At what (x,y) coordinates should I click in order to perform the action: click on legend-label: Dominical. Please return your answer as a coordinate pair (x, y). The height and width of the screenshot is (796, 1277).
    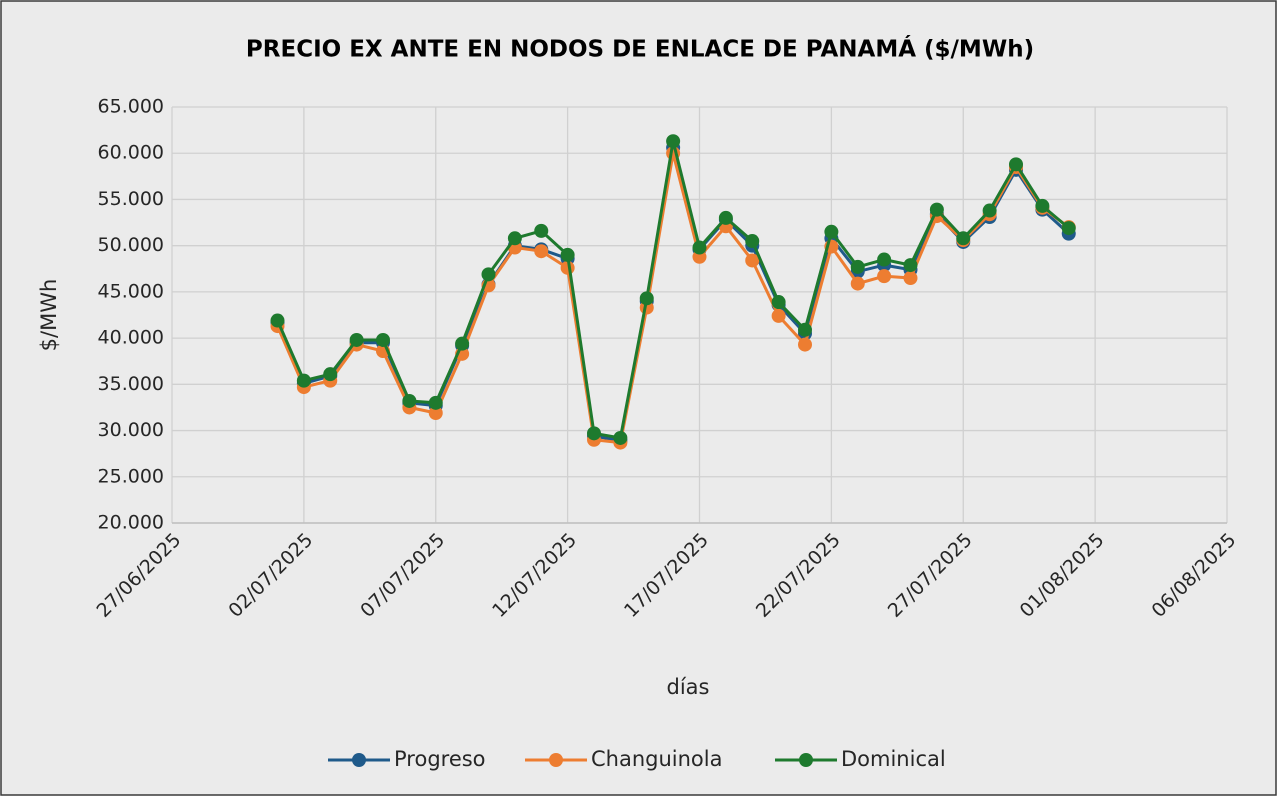
    Looking at the image, I should click on (893, 759).